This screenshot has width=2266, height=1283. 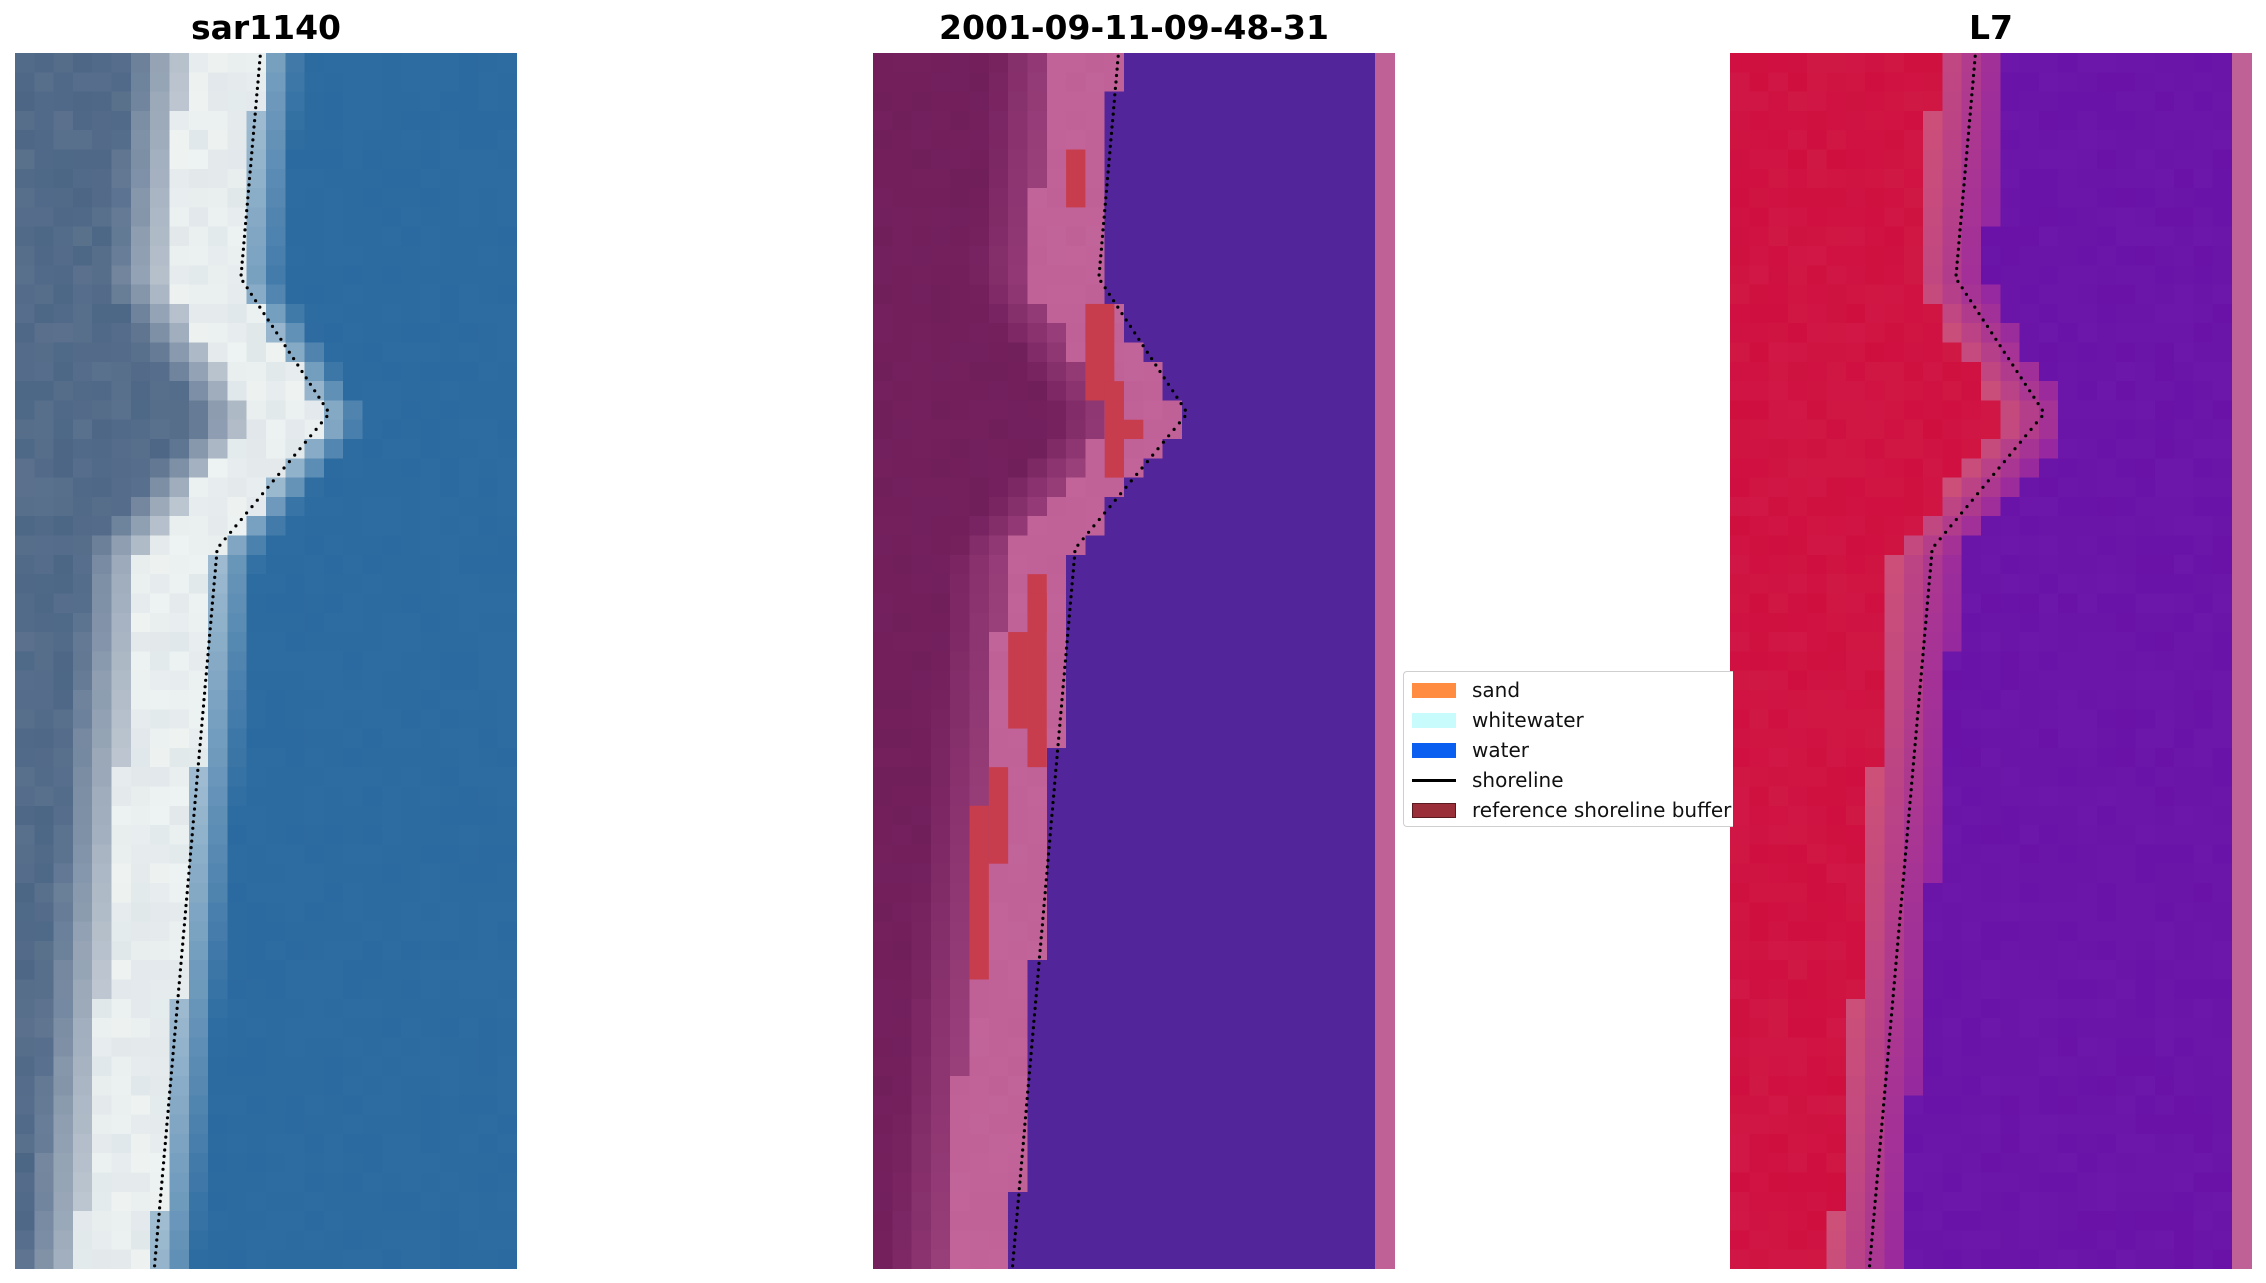 What do you see at coordinates (1518, 780) in the screenshot?
I see `legend-label: shoreline` at bounding box center [1518, 780].